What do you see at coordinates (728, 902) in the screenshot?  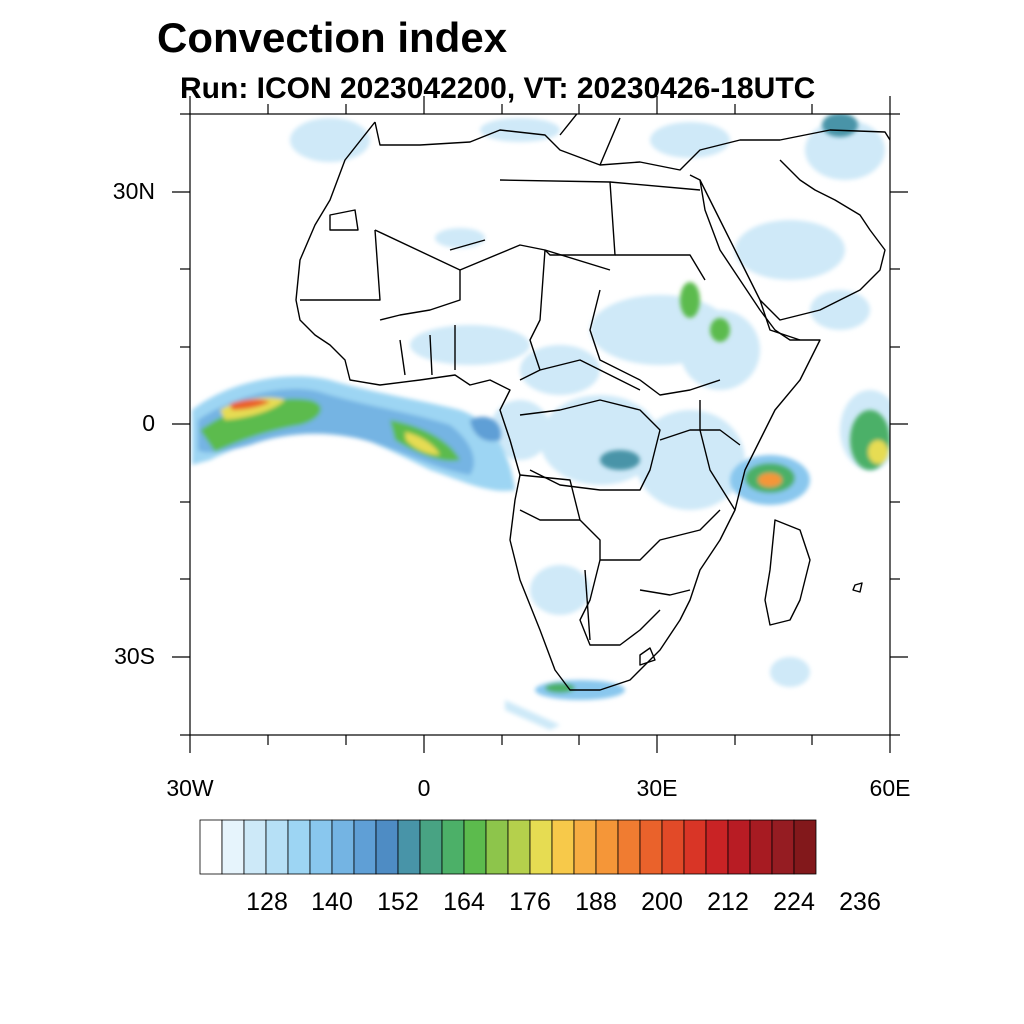 I see `colorbar-label: 212` at bounding box center [728, 902].